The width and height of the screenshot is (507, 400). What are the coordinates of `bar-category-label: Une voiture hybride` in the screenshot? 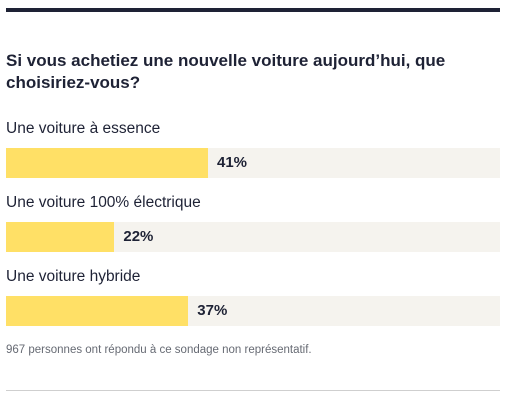 It's located at (73, 276).